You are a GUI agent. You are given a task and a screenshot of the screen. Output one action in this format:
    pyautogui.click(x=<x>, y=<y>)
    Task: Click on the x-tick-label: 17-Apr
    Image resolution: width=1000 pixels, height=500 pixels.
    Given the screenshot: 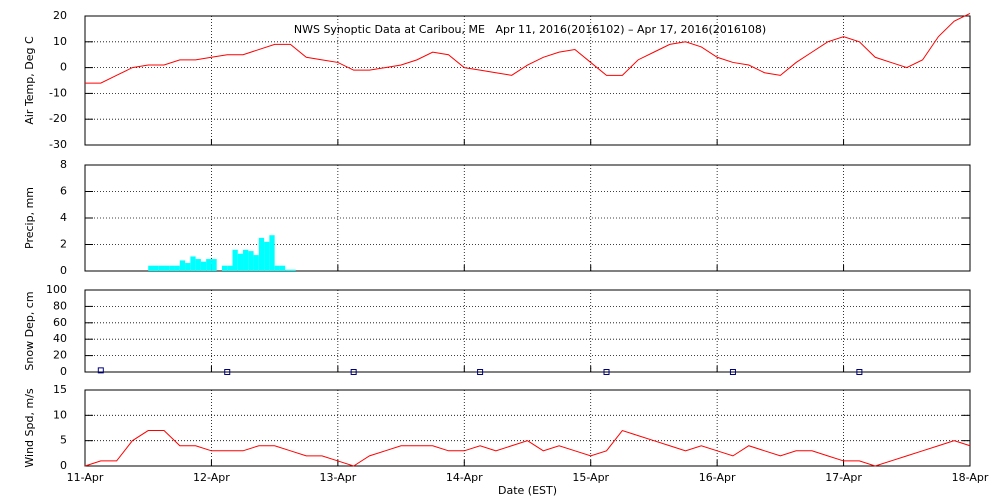 What is the action you would take?
    pyautogui.click(x=843, y=477)
    